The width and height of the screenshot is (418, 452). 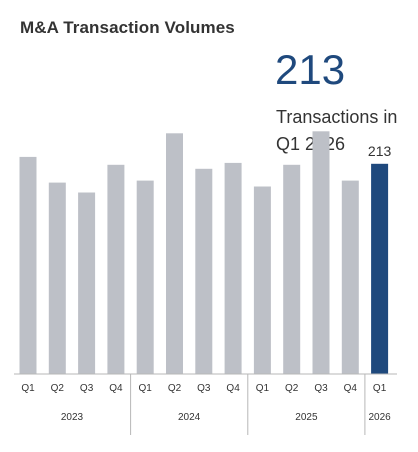 What do you see at coordinates (189, 417) in the screenshot?
I see `year-label: 2024` at bounding box center [189, 417].